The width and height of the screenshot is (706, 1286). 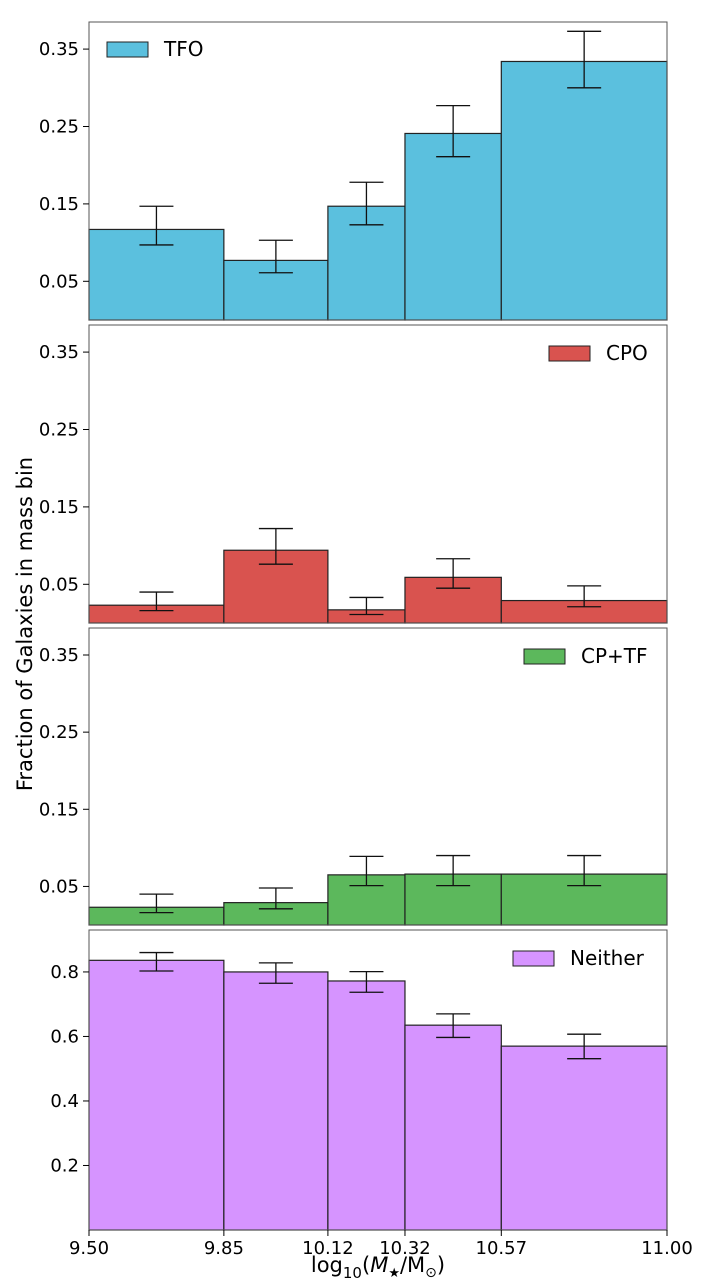 I want to click on y-tick-label: 0.8, so click(x=64, y=972).